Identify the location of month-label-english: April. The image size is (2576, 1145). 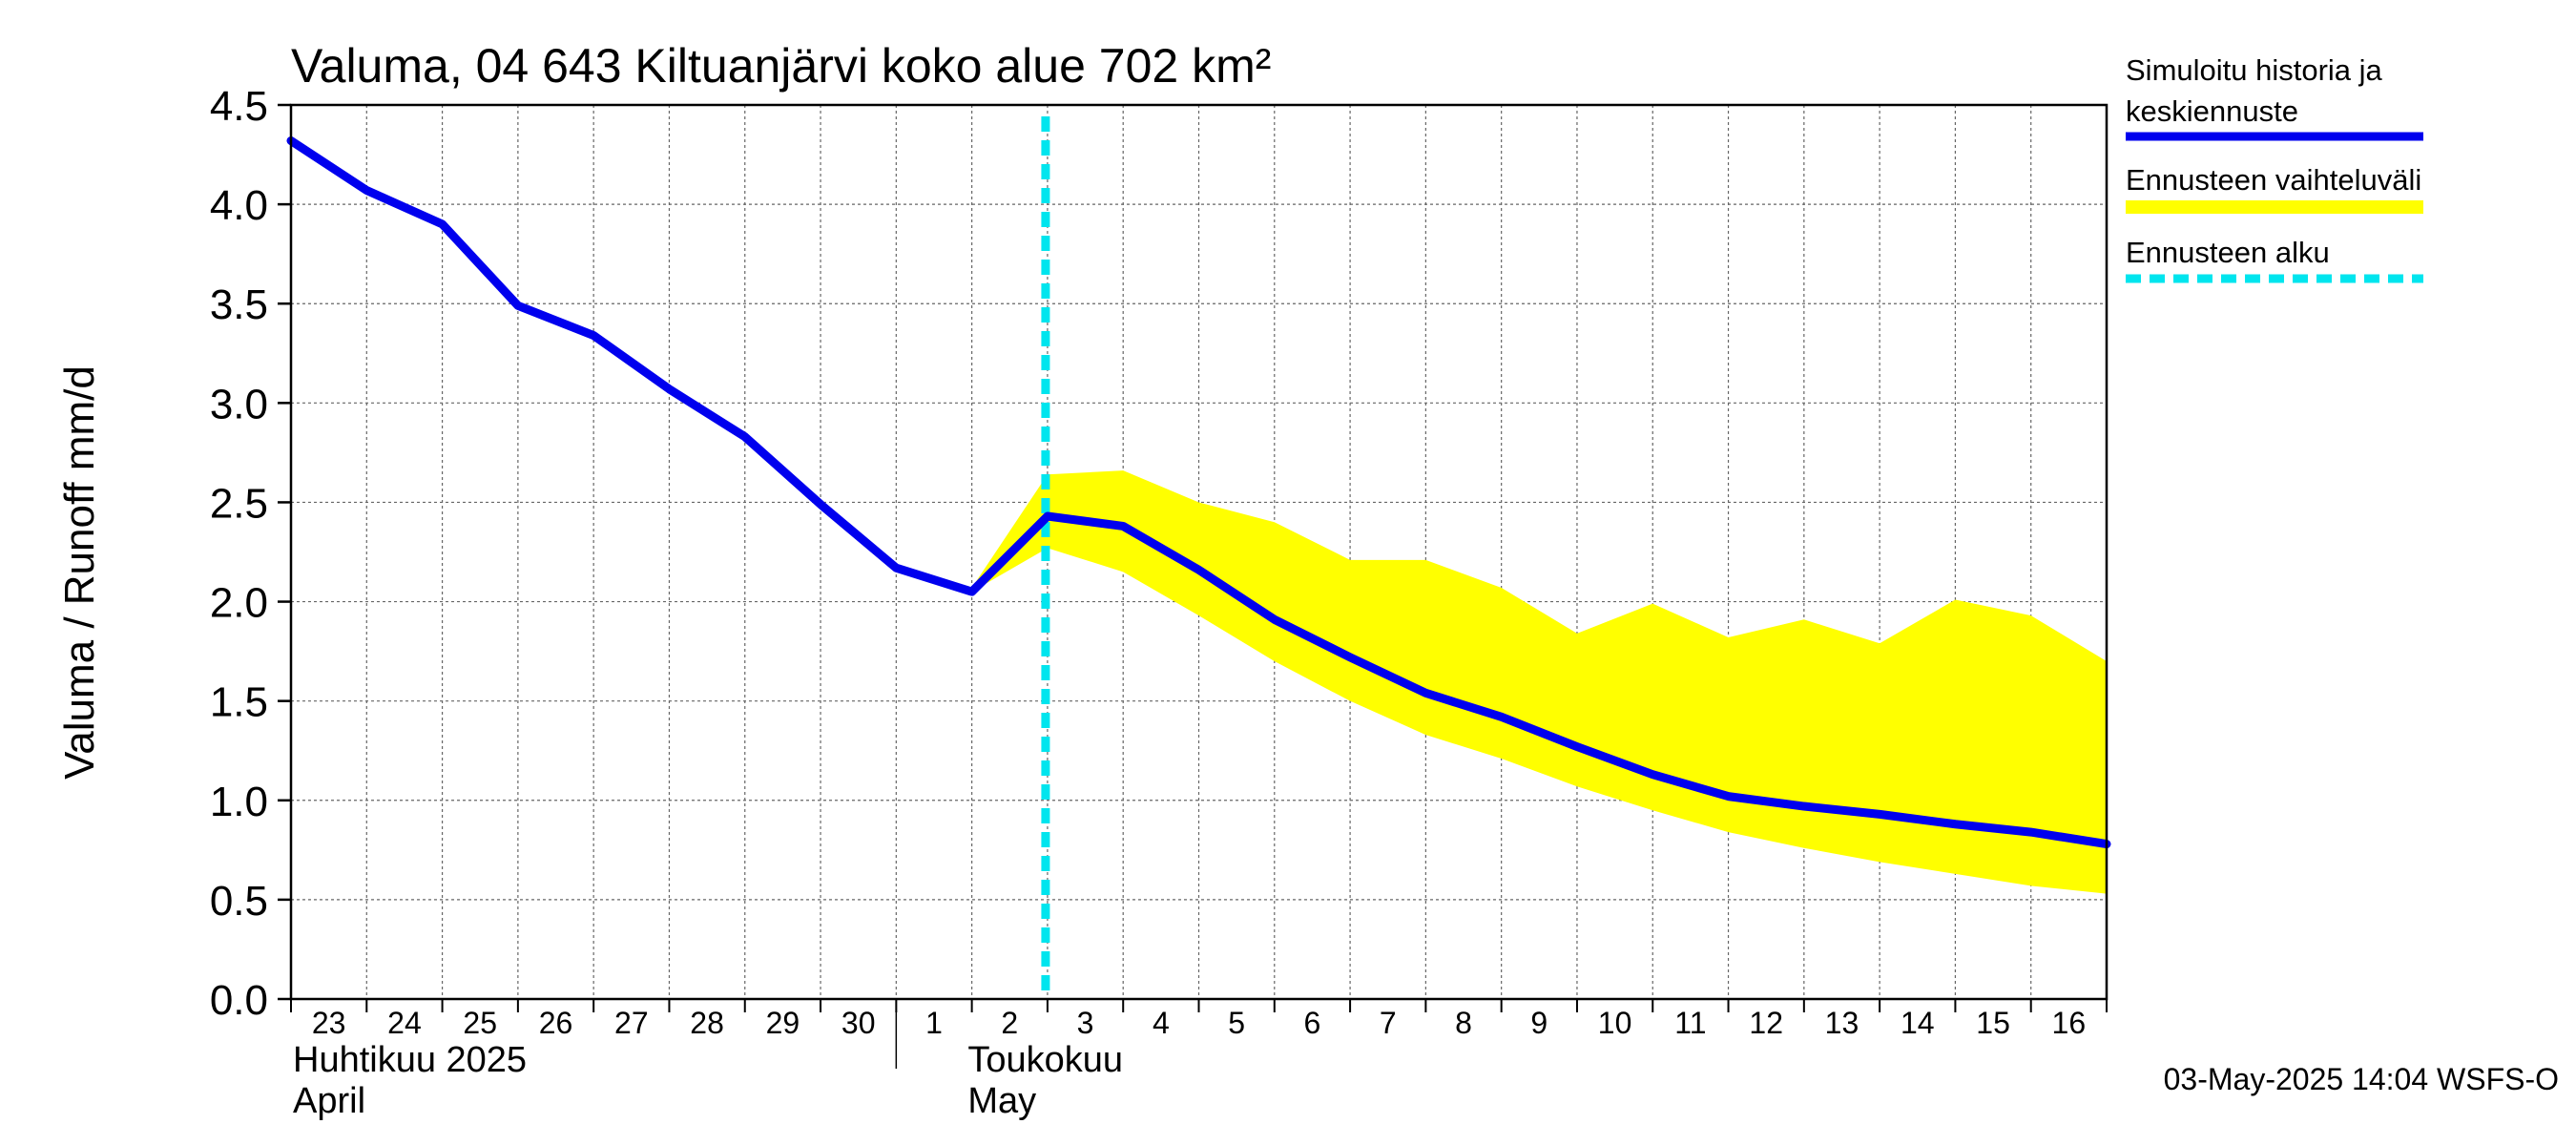
(329, 1101).